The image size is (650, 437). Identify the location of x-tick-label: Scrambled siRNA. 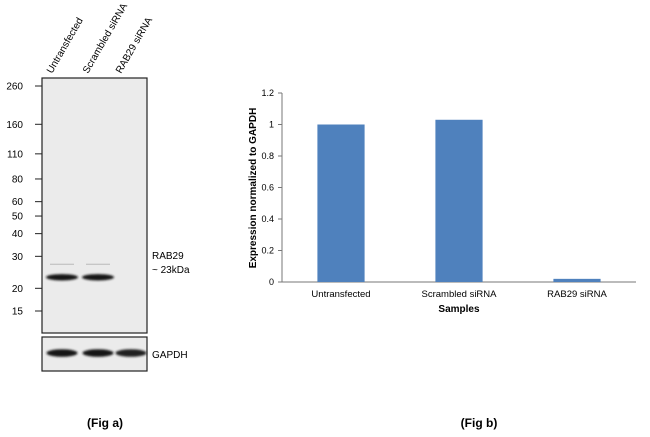
(460, 294).